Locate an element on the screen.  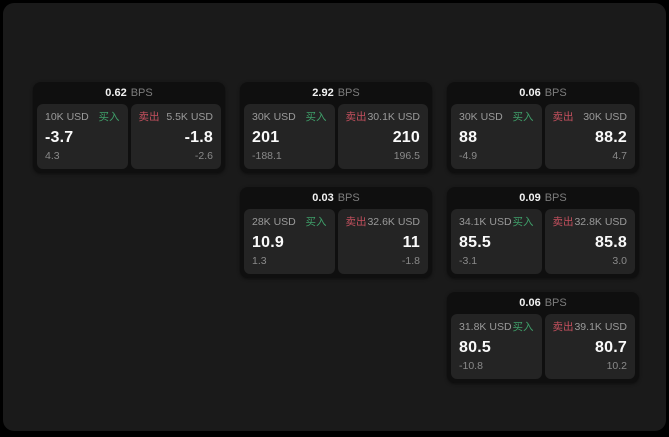
sell-pane-top: 卖出 30.1K USD is located at coordinates (383, 117).